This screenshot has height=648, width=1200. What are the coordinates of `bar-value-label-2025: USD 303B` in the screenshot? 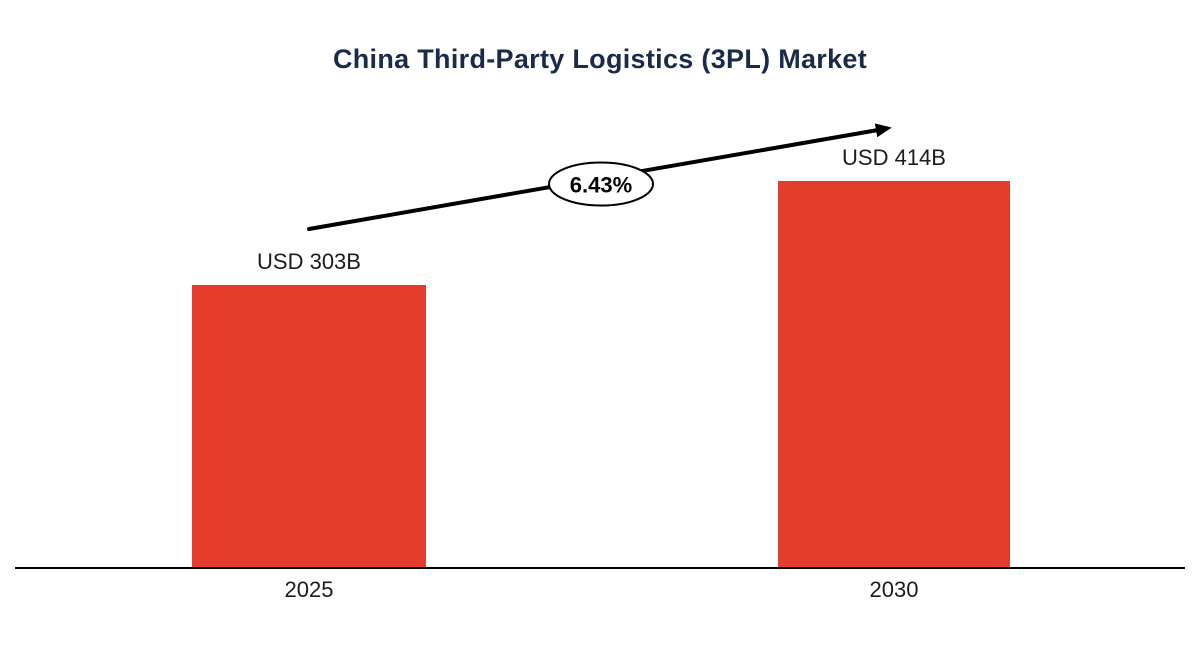 It's located at (309, 261).